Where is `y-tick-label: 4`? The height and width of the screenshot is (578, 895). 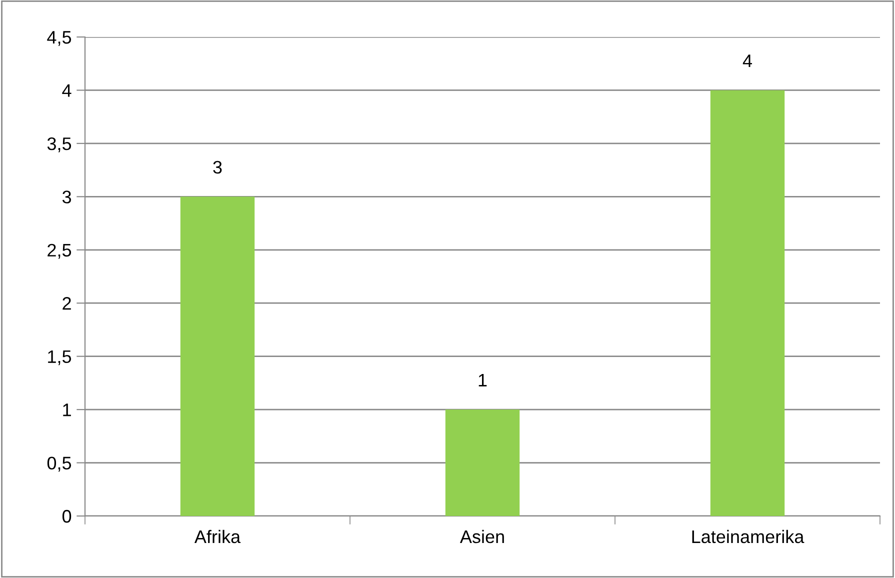
y-tick-label: 4 is located at coordinates (67, 90).